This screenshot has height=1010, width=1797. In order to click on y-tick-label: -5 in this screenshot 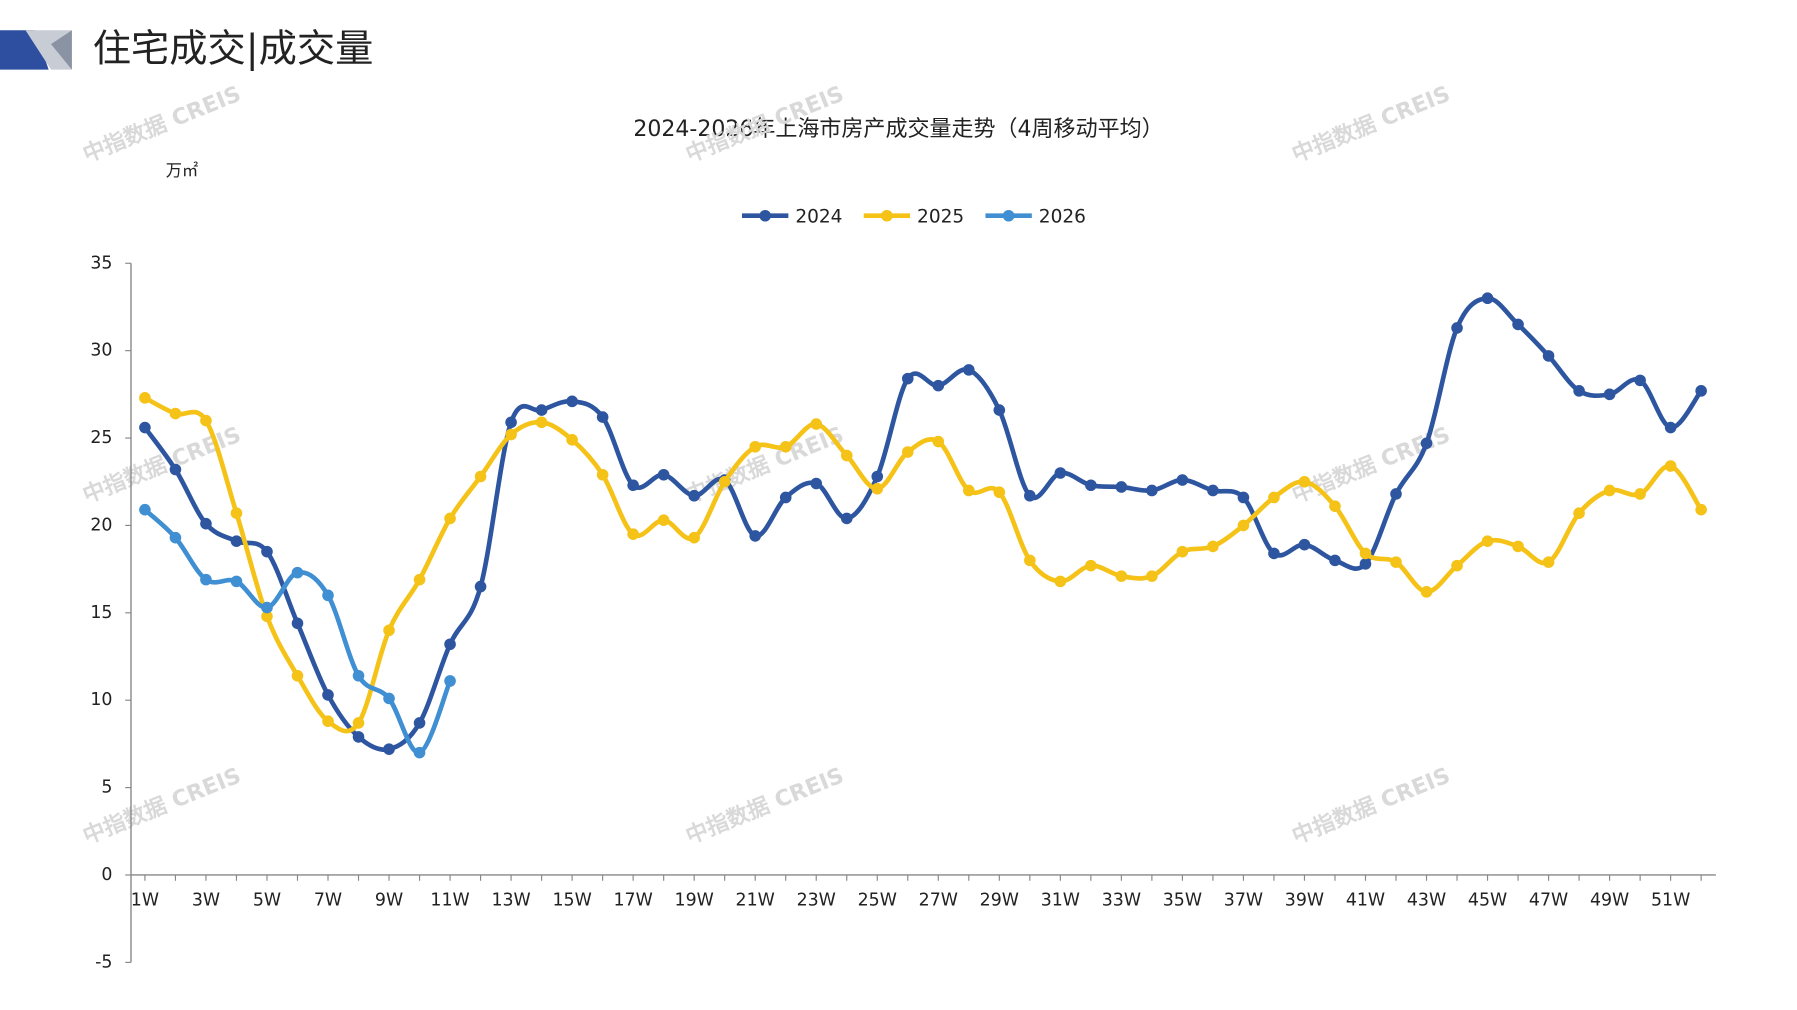, I will do `click(103, 962)`.